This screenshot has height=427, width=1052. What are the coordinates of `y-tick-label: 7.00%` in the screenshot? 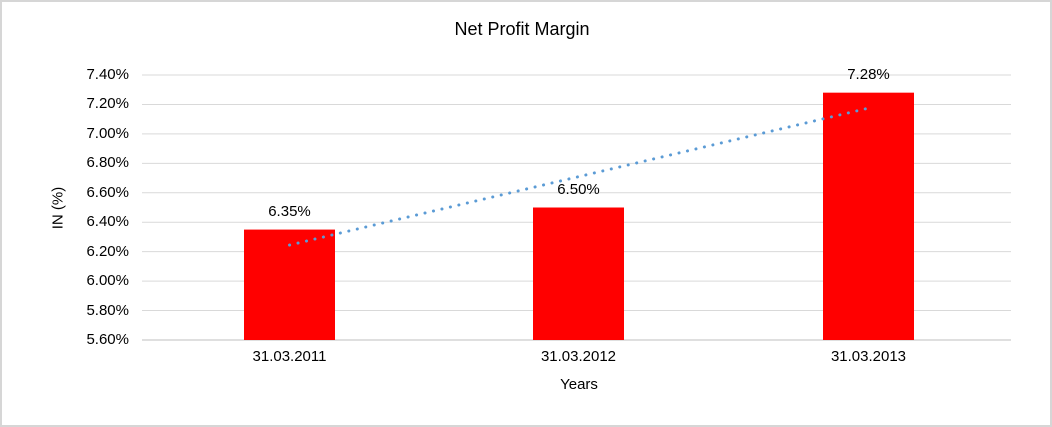 It's located at (107, 133).